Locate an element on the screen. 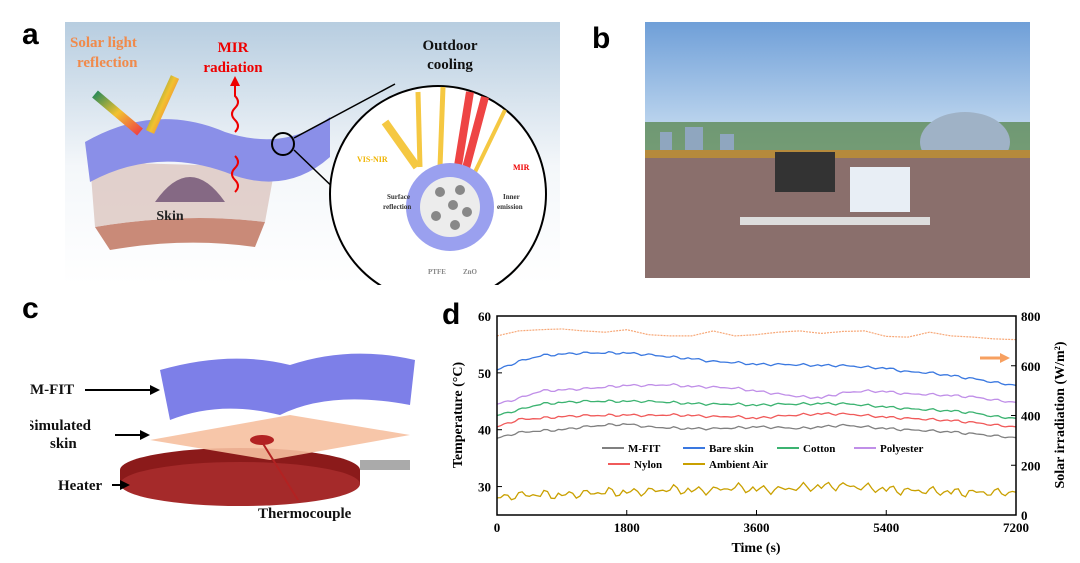 This screenshot has height=563, width=1080. mir-wave-icon is located at coordinates (235, 108).